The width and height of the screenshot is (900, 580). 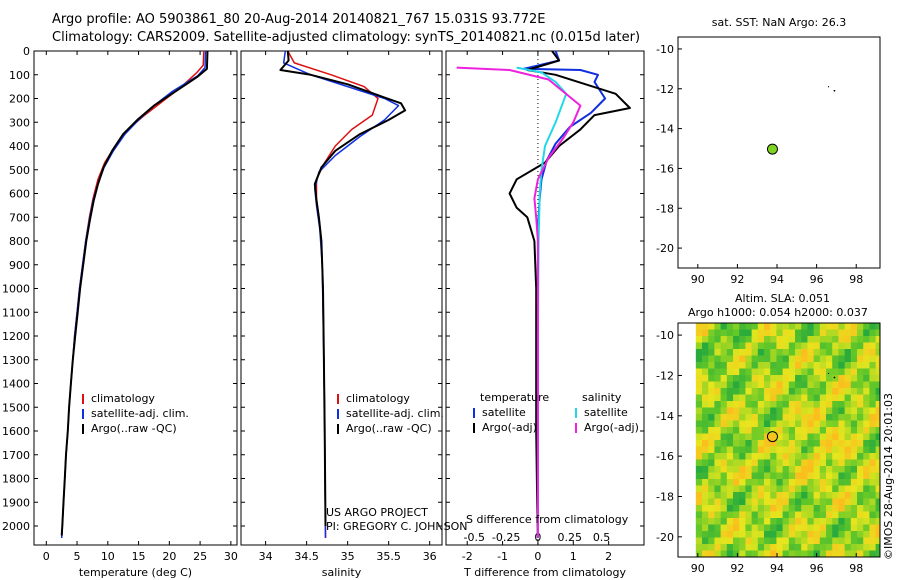 I want to click on difference-x-label: T difference from climatology, so click(x=544, y=572).